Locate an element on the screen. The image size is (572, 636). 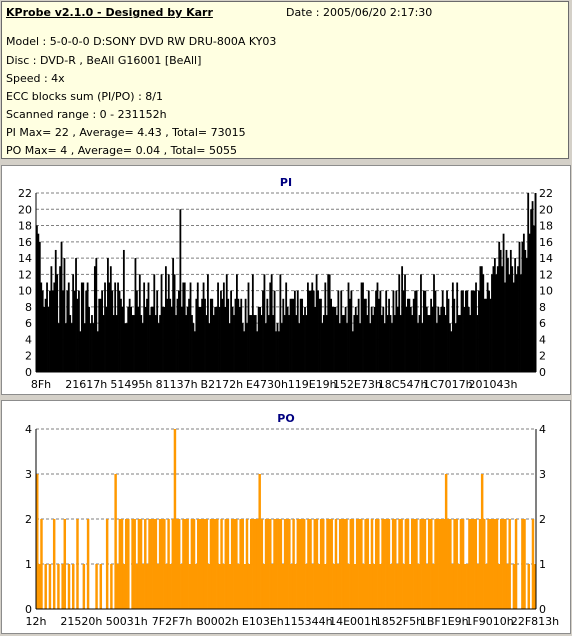
y-tick-label-left: 0 is located at coordinates (28, 609).